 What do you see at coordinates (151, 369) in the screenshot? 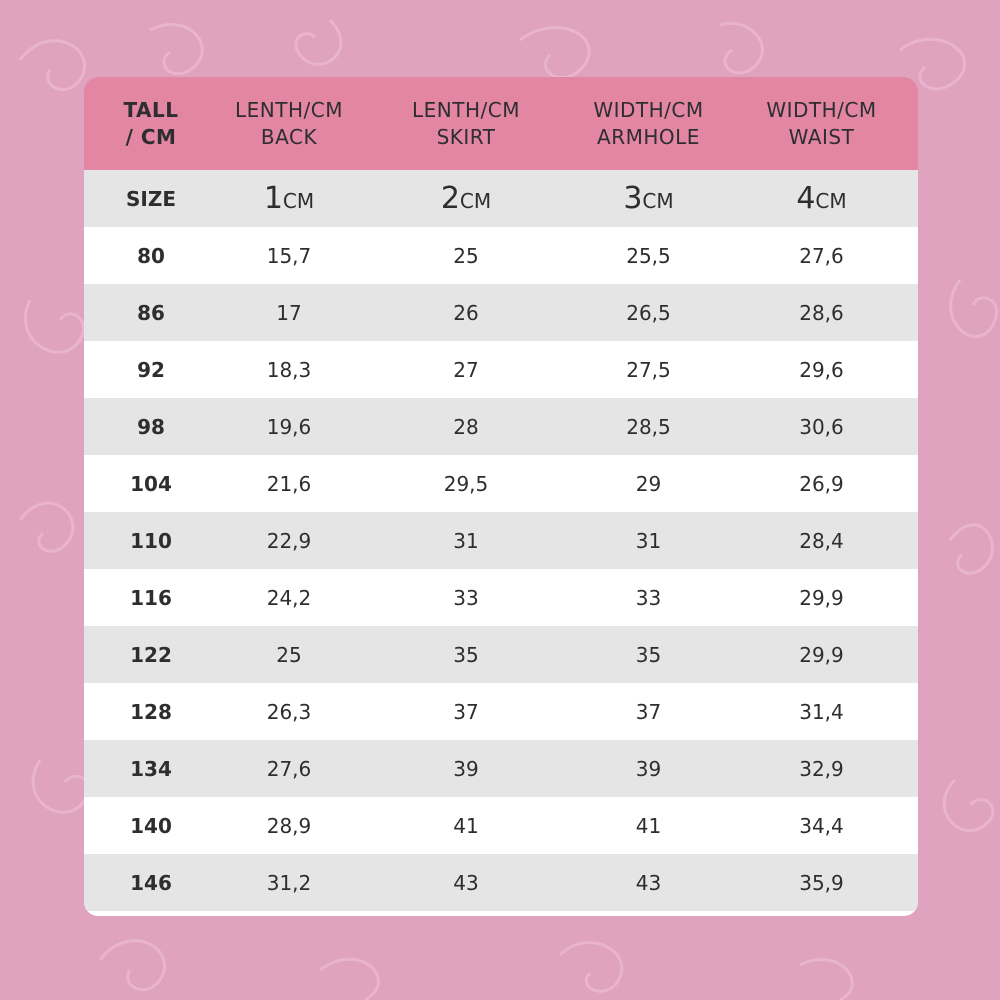
I see `tall-cell: 92` at bounding box center [151, 369].